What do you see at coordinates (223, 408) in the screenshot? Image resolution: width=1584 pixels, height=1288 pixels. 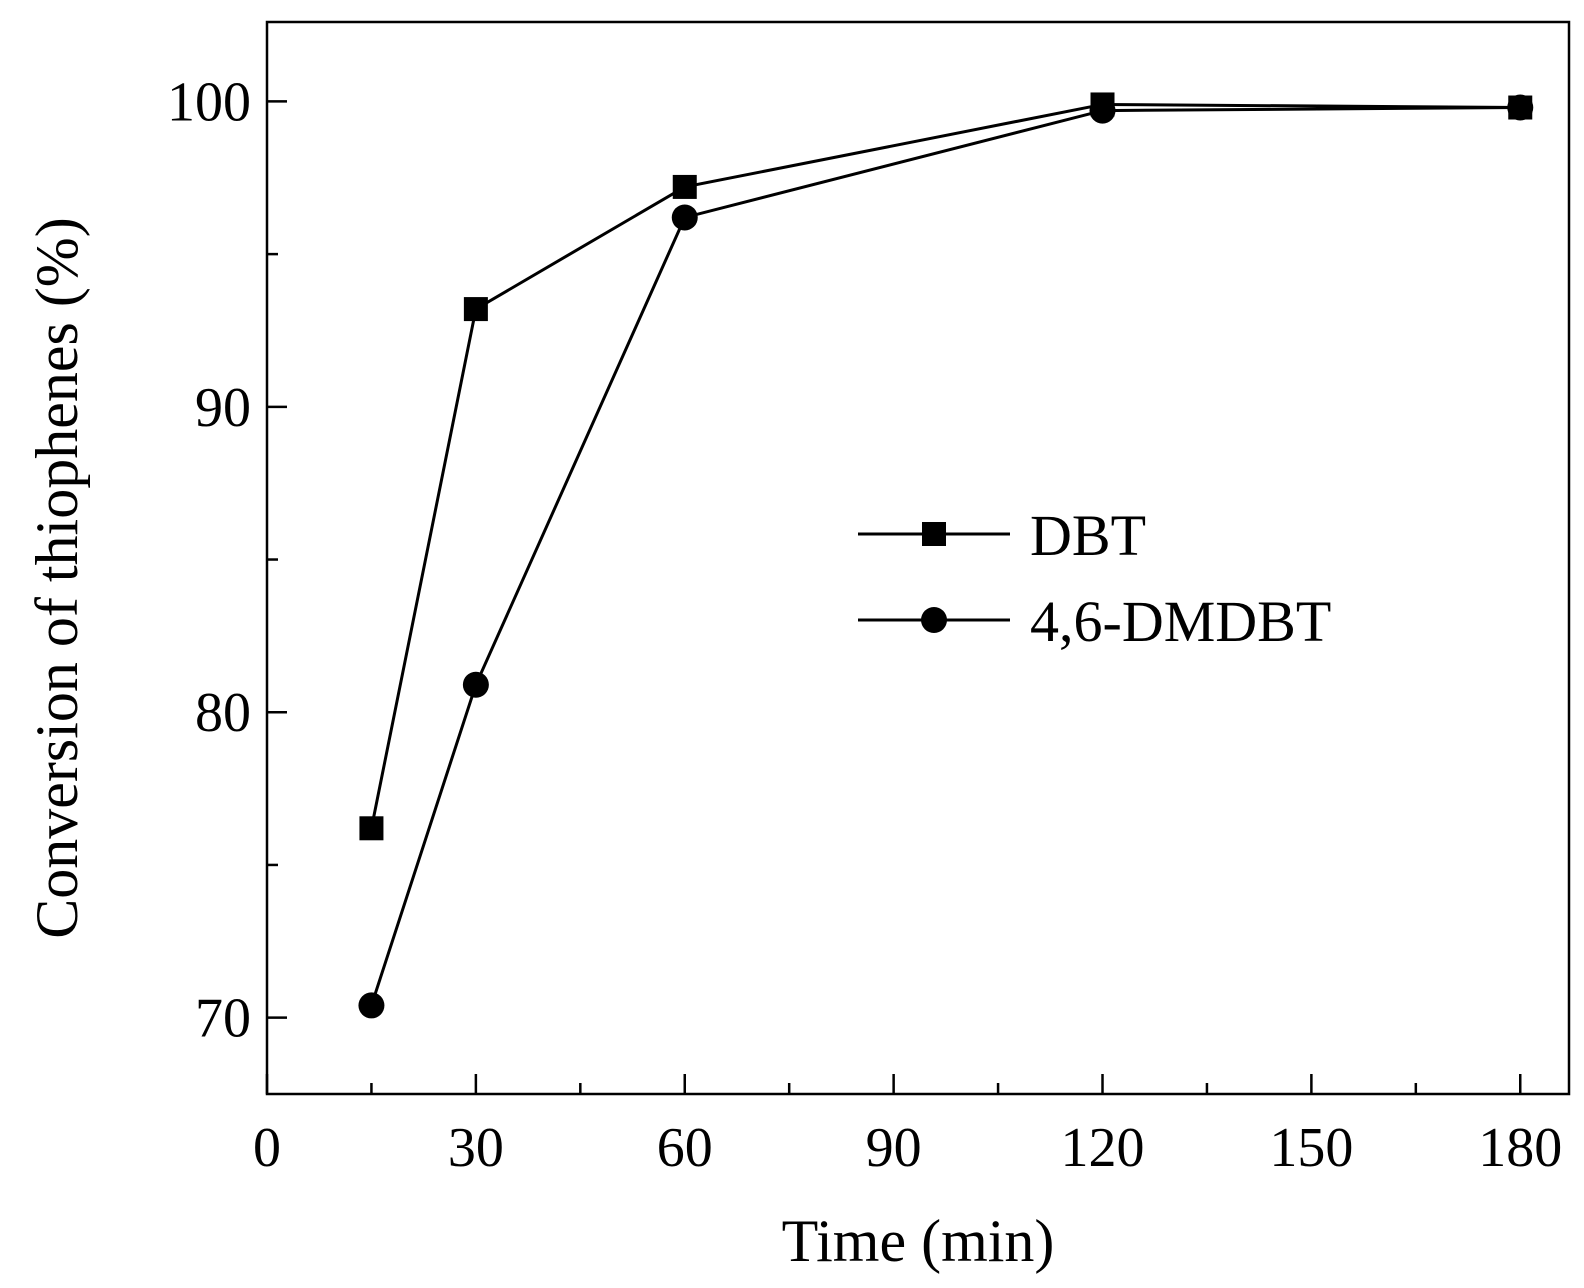 I see `y-tick-label: 90` at bounding box center [223, 408].